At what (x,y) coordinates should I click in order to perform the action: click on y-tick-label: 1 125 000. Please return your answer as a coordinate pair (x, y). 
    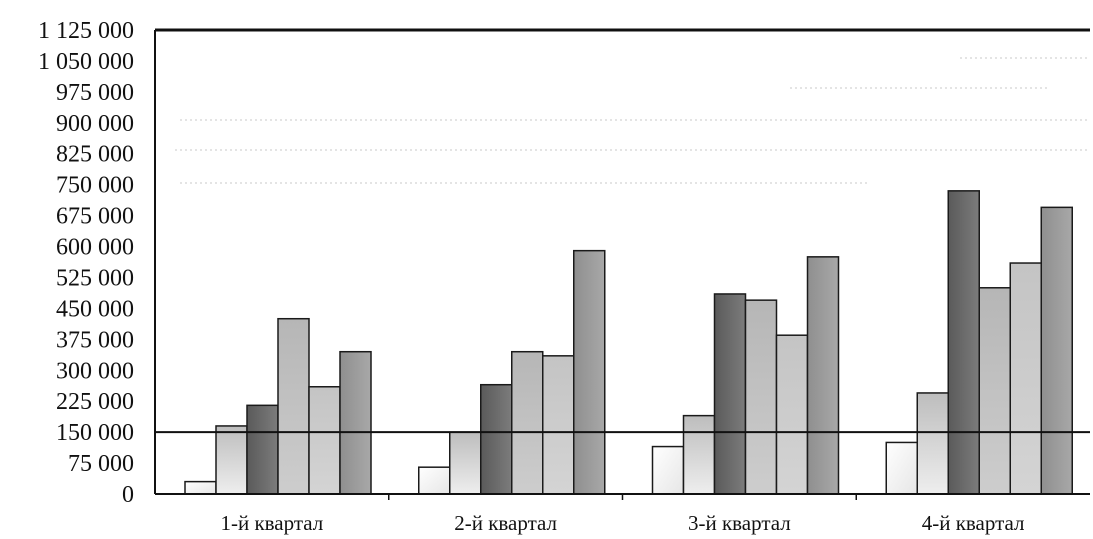
    Looking at the image, I should click on (86, 31).